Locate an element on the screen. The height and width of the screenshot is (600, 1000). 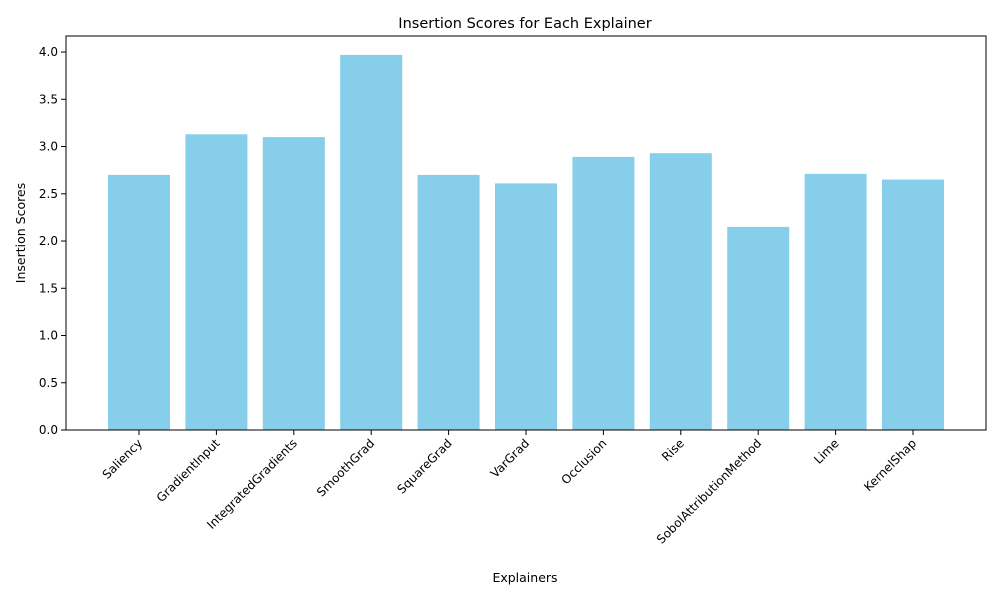
bar-vargrad is located at coordinates (526, 306).